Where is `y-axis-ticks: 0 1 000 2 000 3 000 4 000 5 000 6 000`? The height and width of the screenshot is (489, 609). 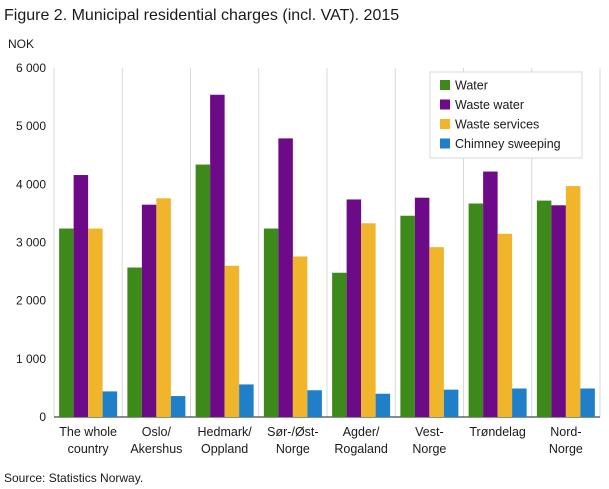 y-axis-ticks: 0 1 000 2 000 3 000 4 000 5 000 6 000 is located at coordinates (31, 242).